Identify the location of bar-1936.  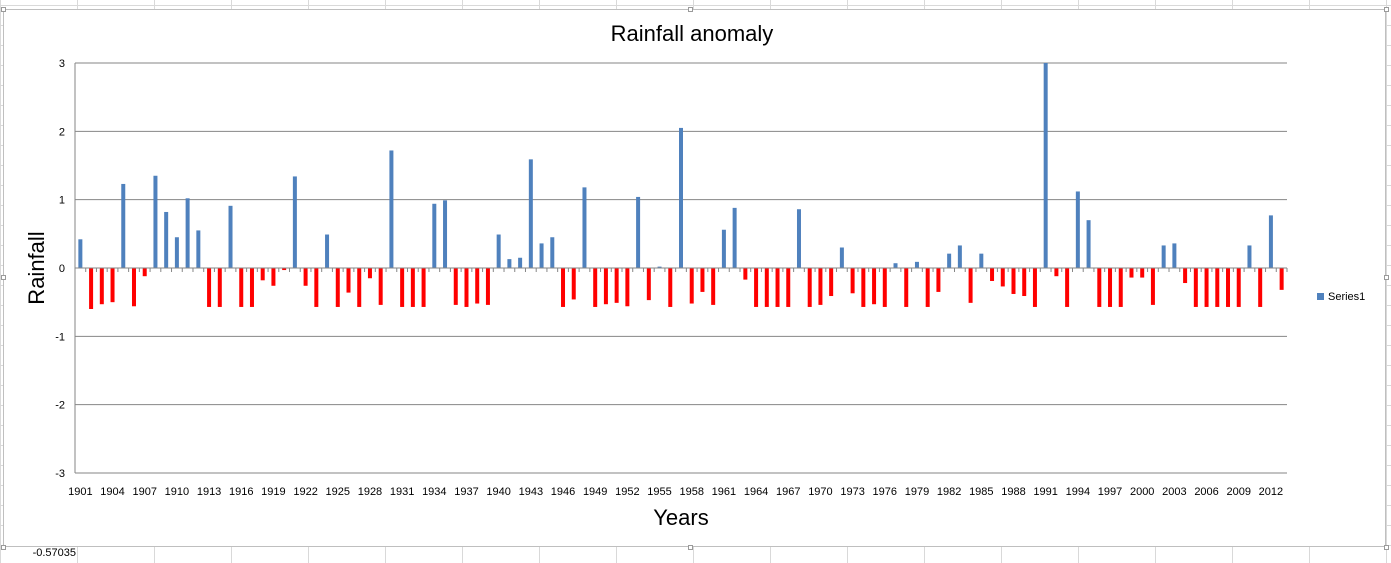
(455, 286).